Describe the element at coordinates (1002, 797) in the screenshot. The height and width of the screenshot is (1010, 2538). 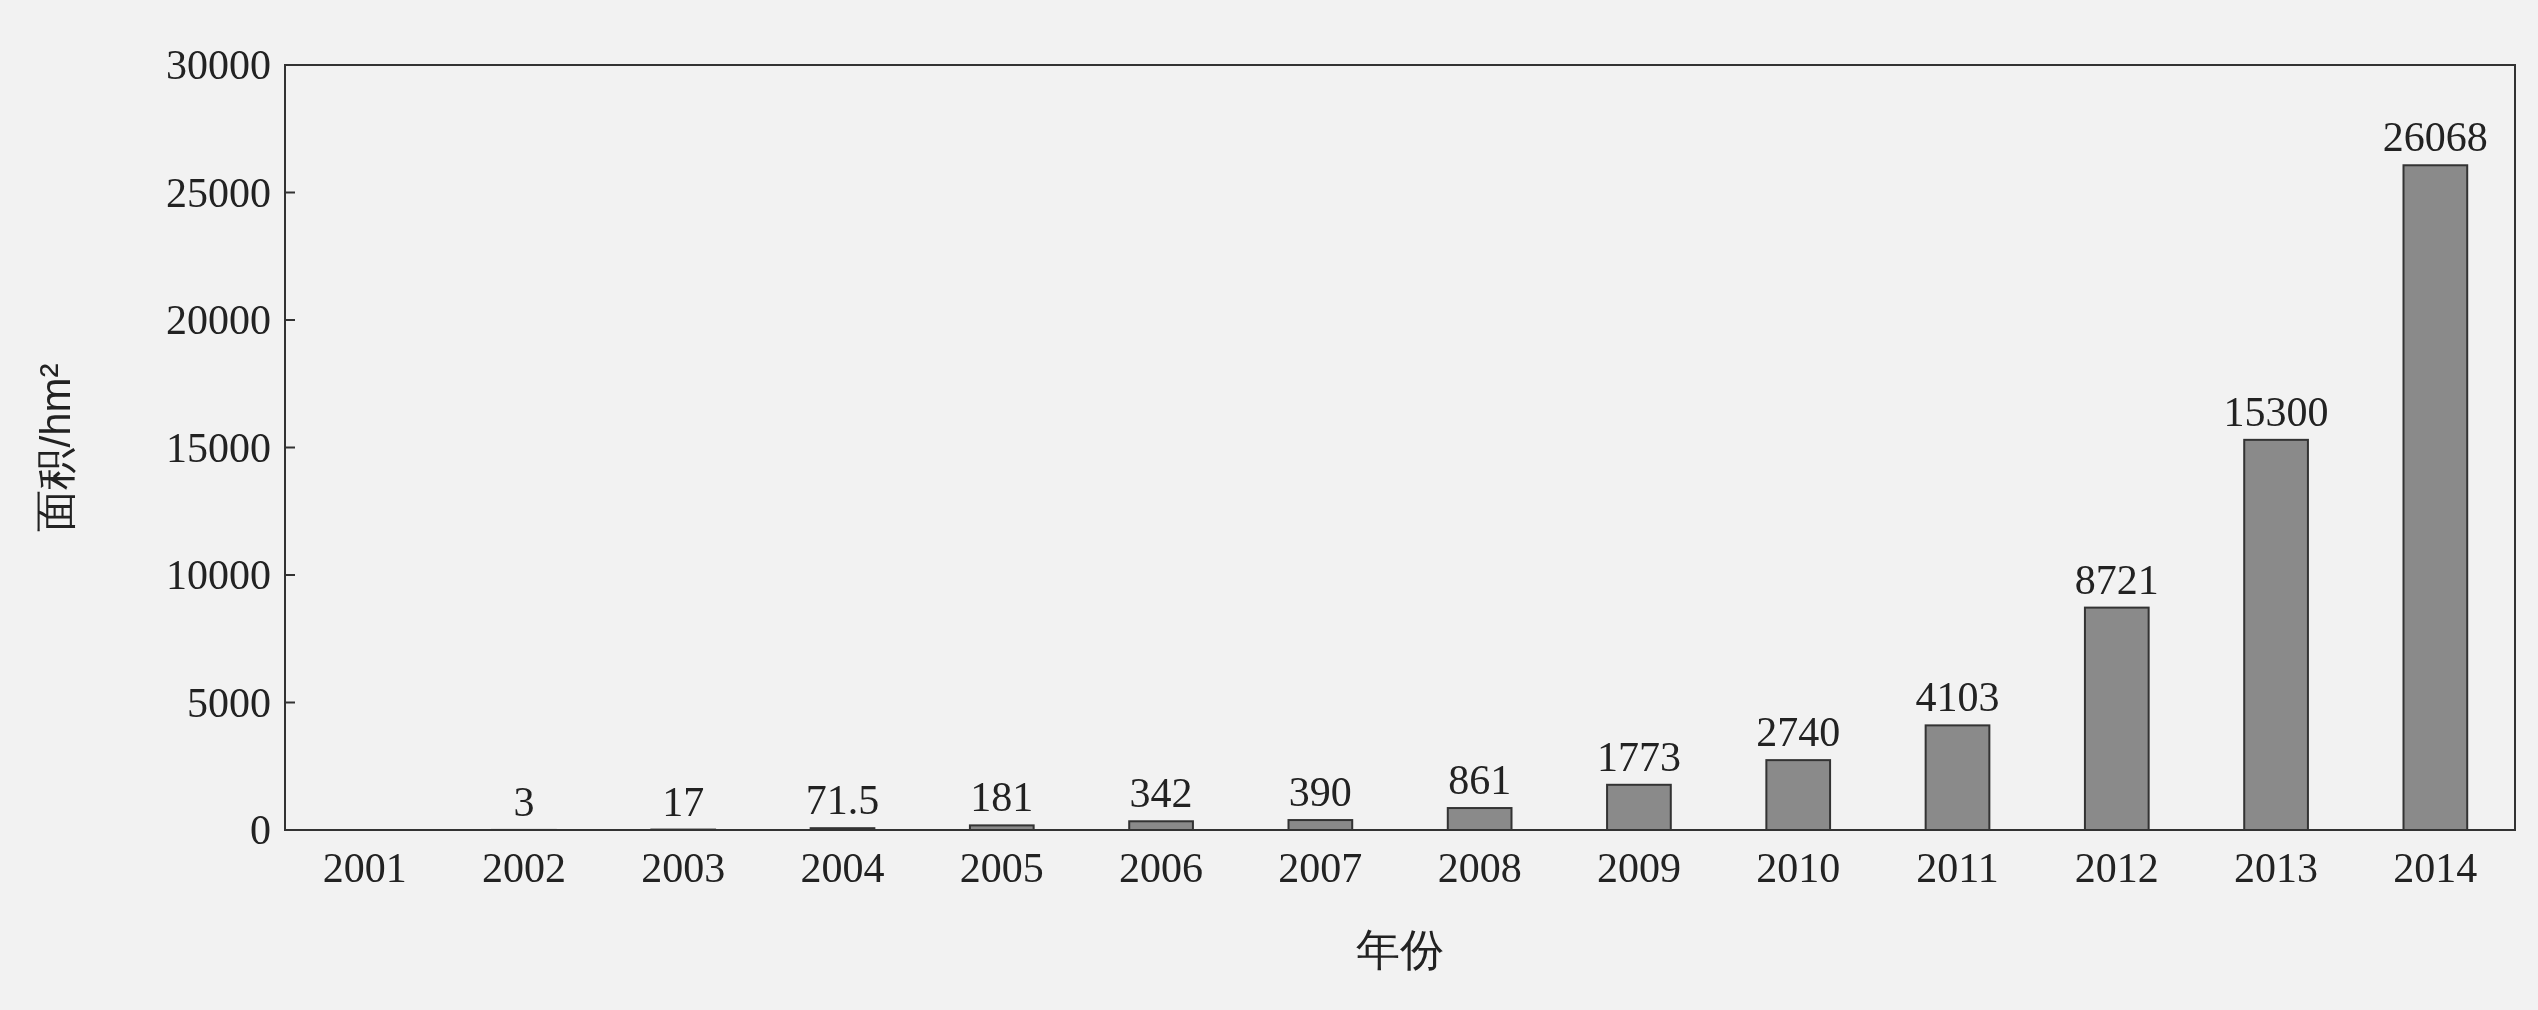
I see `data-label: 181` at that location.